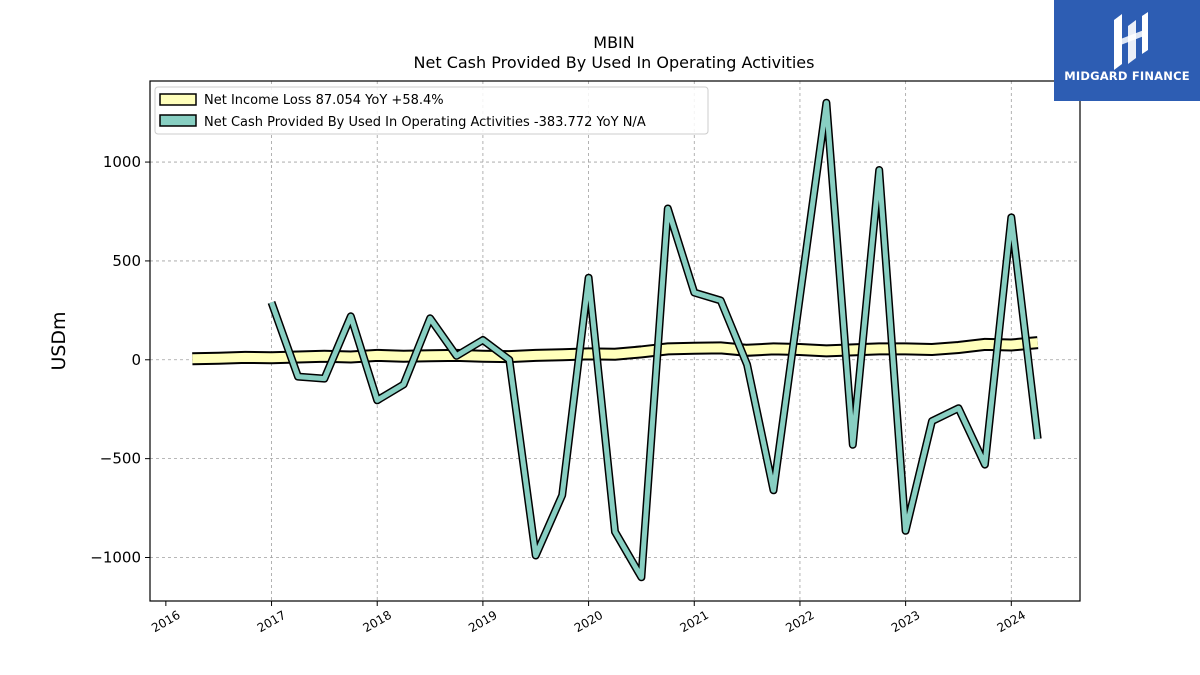 Image resolution: width=1200 pixels, height=675 pixels. What do you see at coordinates (59, 340) in the screenshot?
I see `y-axis-label: USDm` at bounding box center [59, 340].